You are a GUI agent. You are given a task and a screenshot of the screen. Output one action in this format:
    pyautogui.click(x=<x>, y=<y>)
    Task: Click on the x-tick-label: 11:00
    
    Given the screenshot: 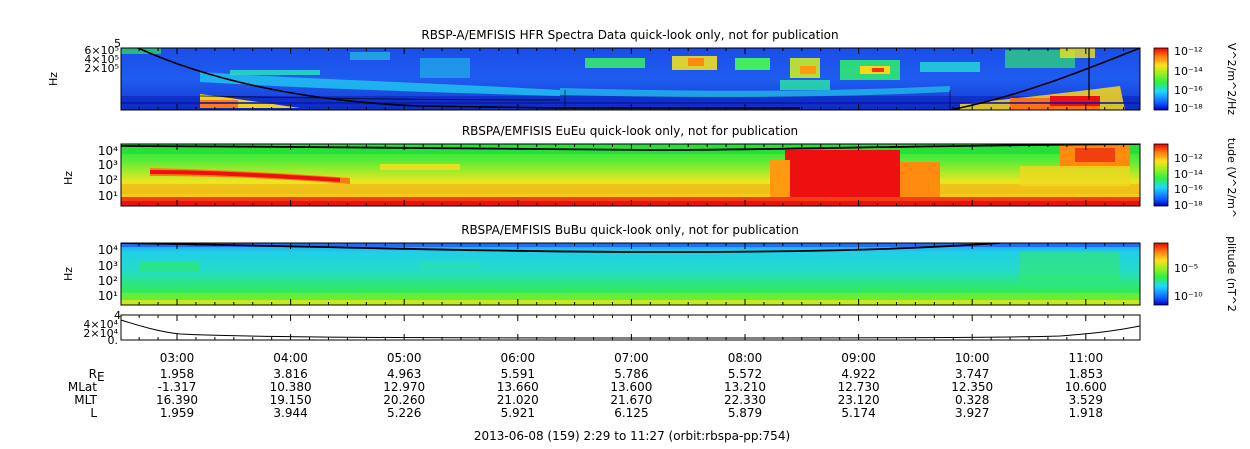 What is the action you would take?
    pyautogui.click(x=1086, y=358)
    